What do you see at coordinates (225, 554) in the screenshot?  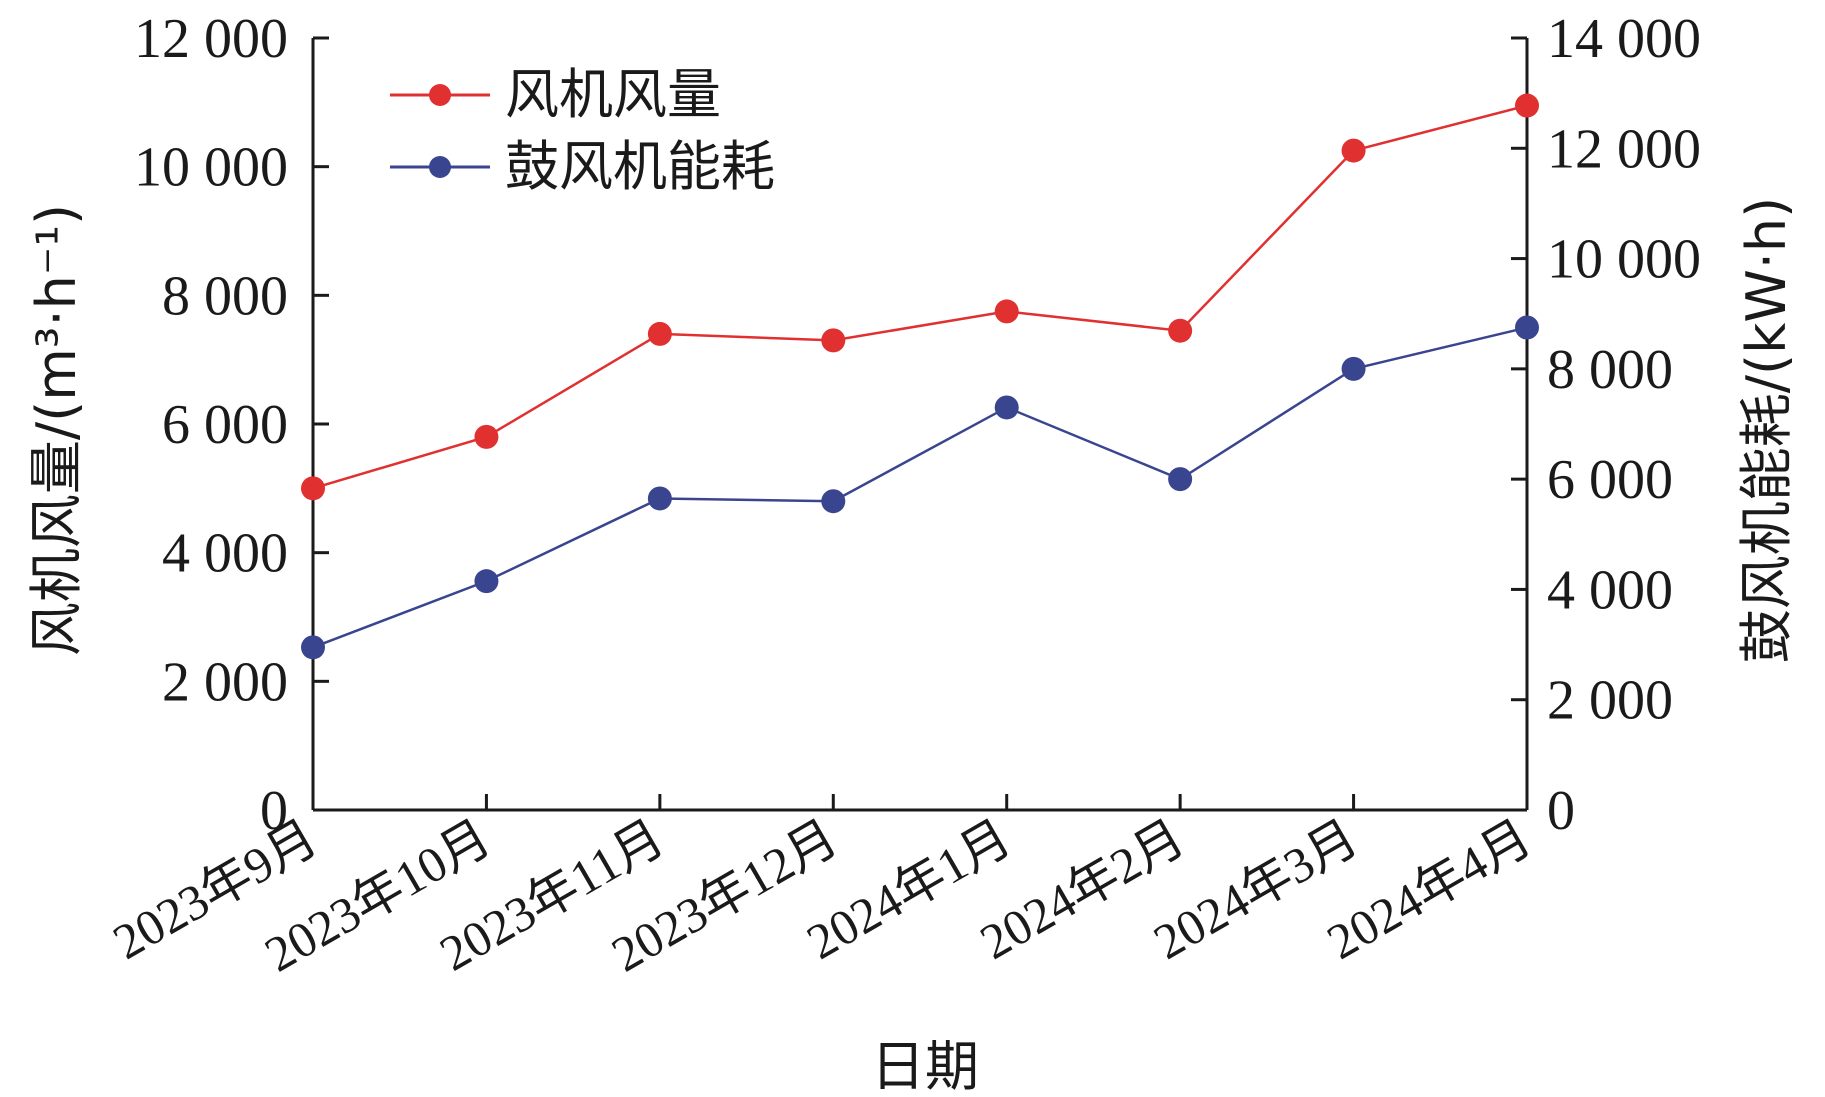 I see `left-tick-label: 4 000` at bounding box center [225, 554].